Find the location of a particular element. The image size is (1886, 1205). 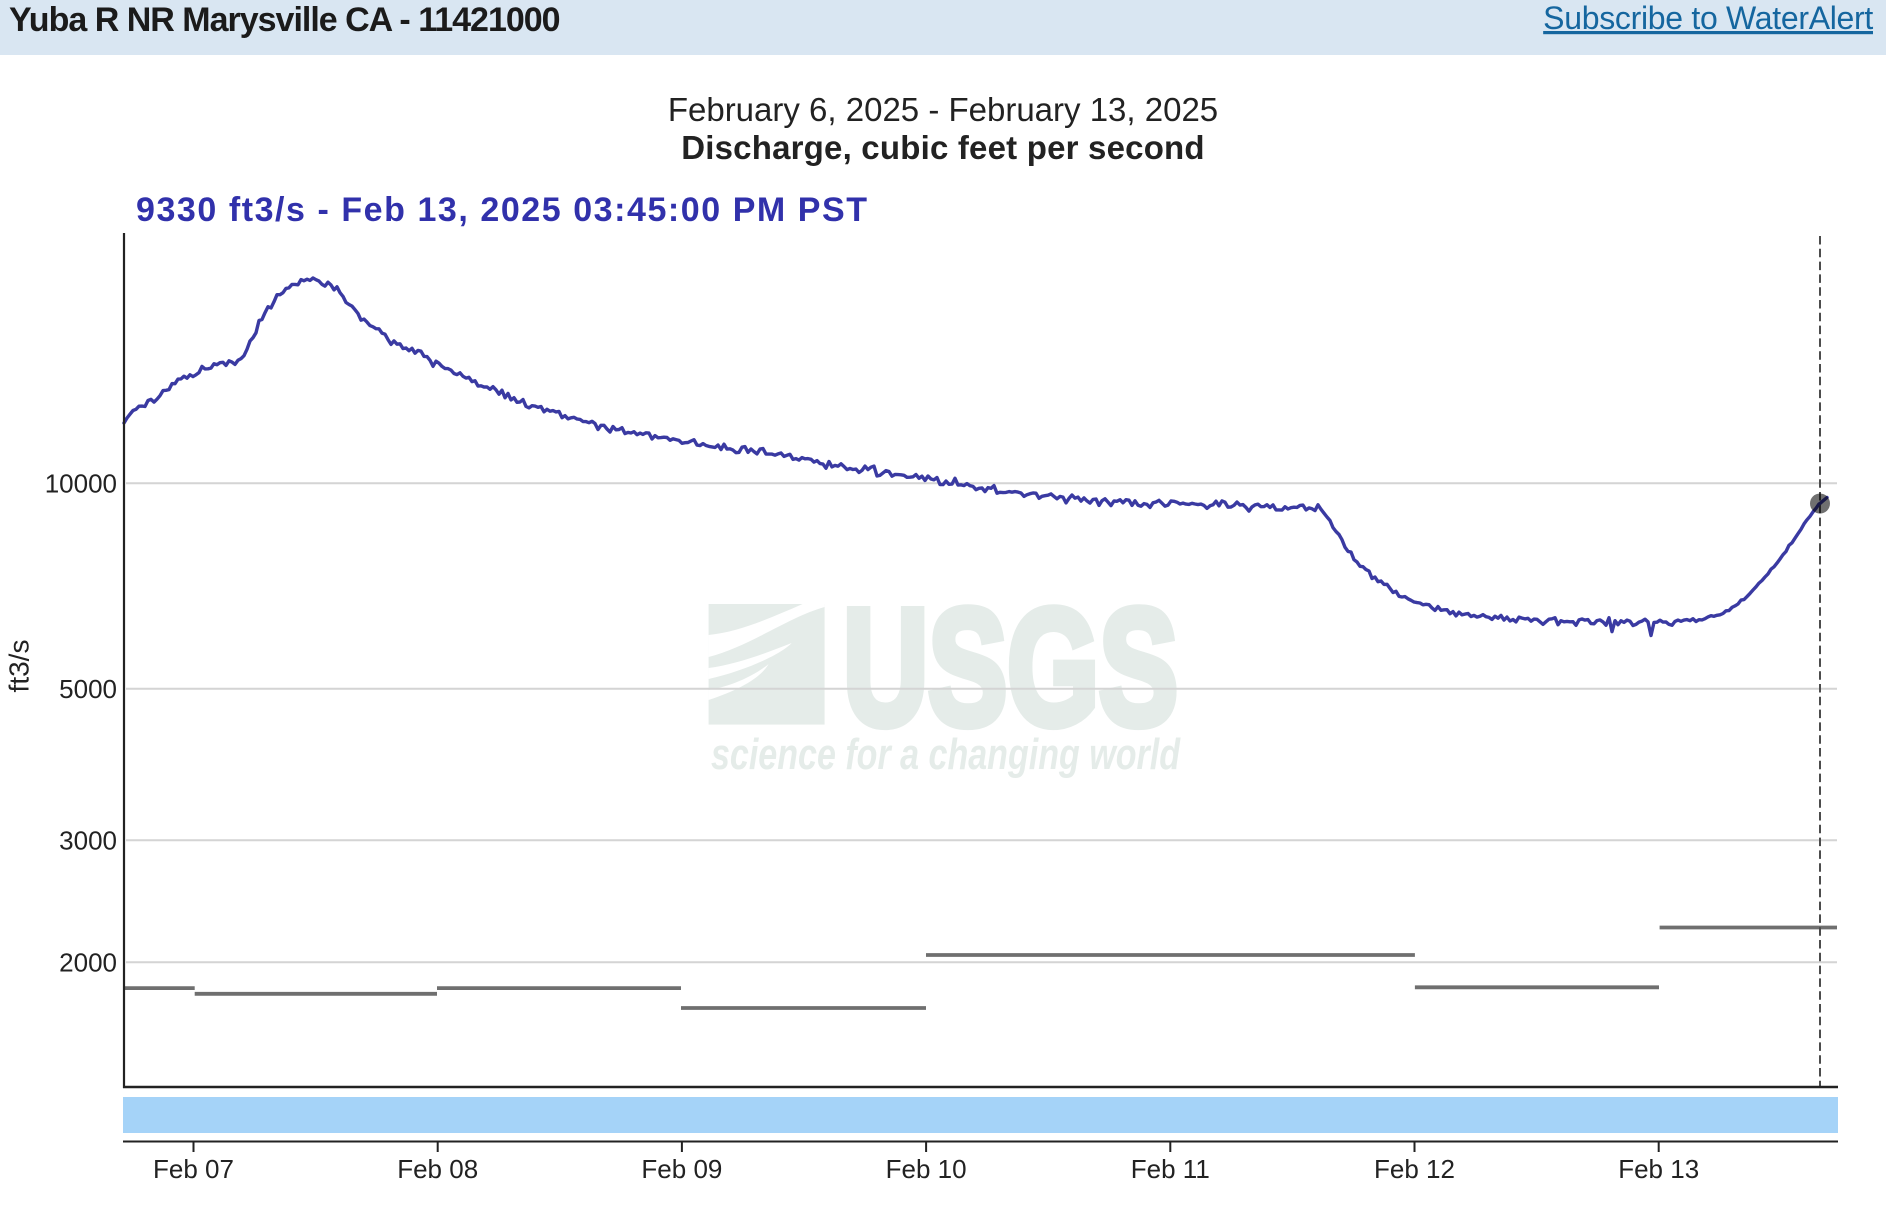

svg-text: Feb 10 is located at coordinates (926, 1169).